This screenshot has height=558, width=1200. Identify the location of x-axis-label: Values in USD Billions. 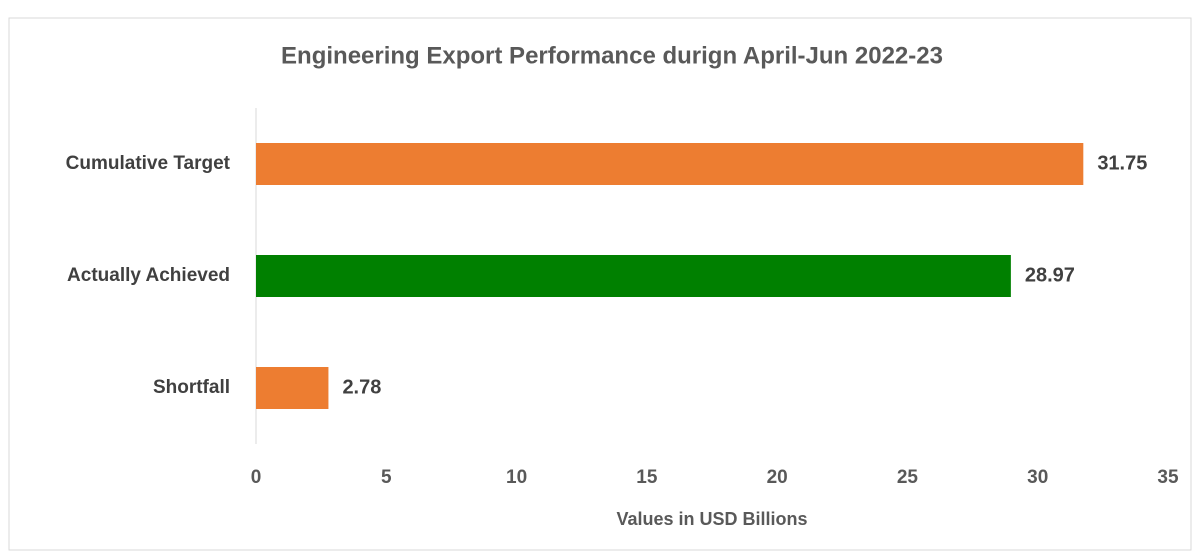
(711, 519).